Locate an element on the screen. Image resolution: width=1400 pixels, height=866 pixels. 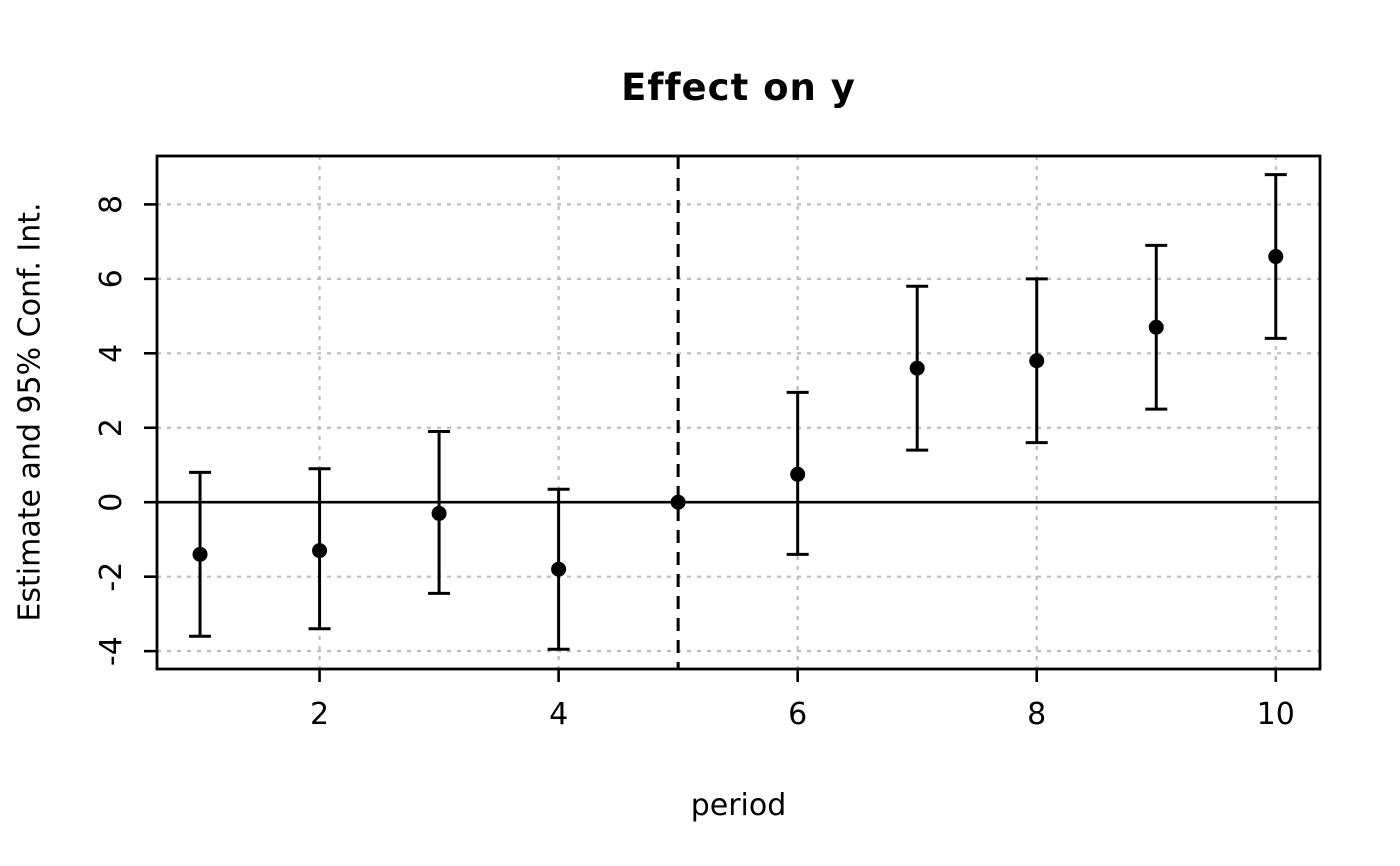
y-axis-title: Estimate and 95% Conf. Int. is located at coordinates (30, 412).